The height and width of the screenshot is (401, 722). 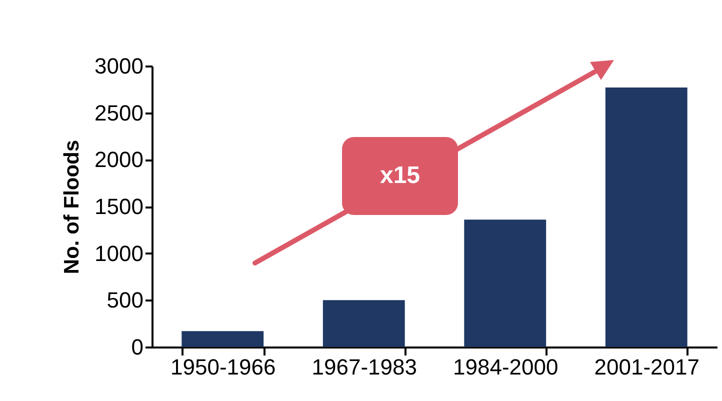 What do you see at coordinates (125, 300) in the screenshot?
I see `y-tick-label: 500` at bounding box center [125, 300].